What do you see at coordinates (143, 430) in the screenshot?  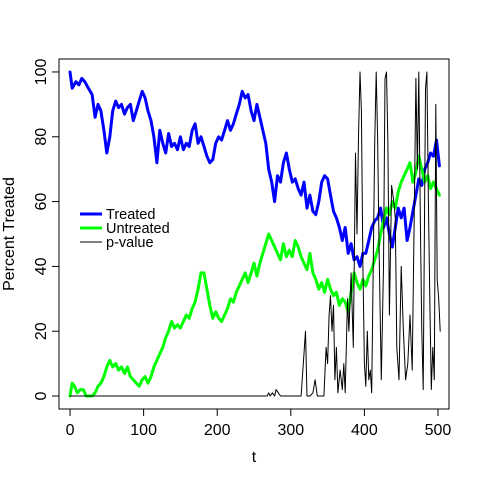 I see `x-tick-label: 100` at bounding box center [143, 430].